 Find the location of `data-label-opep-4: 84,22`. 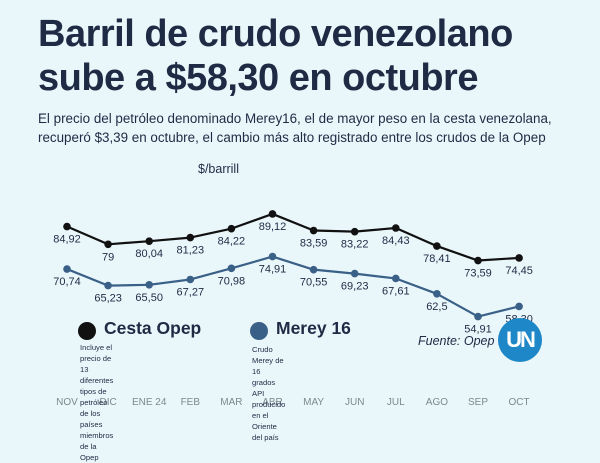

data-label-opep-4: 84,22 is located at coordinates (232, 242).